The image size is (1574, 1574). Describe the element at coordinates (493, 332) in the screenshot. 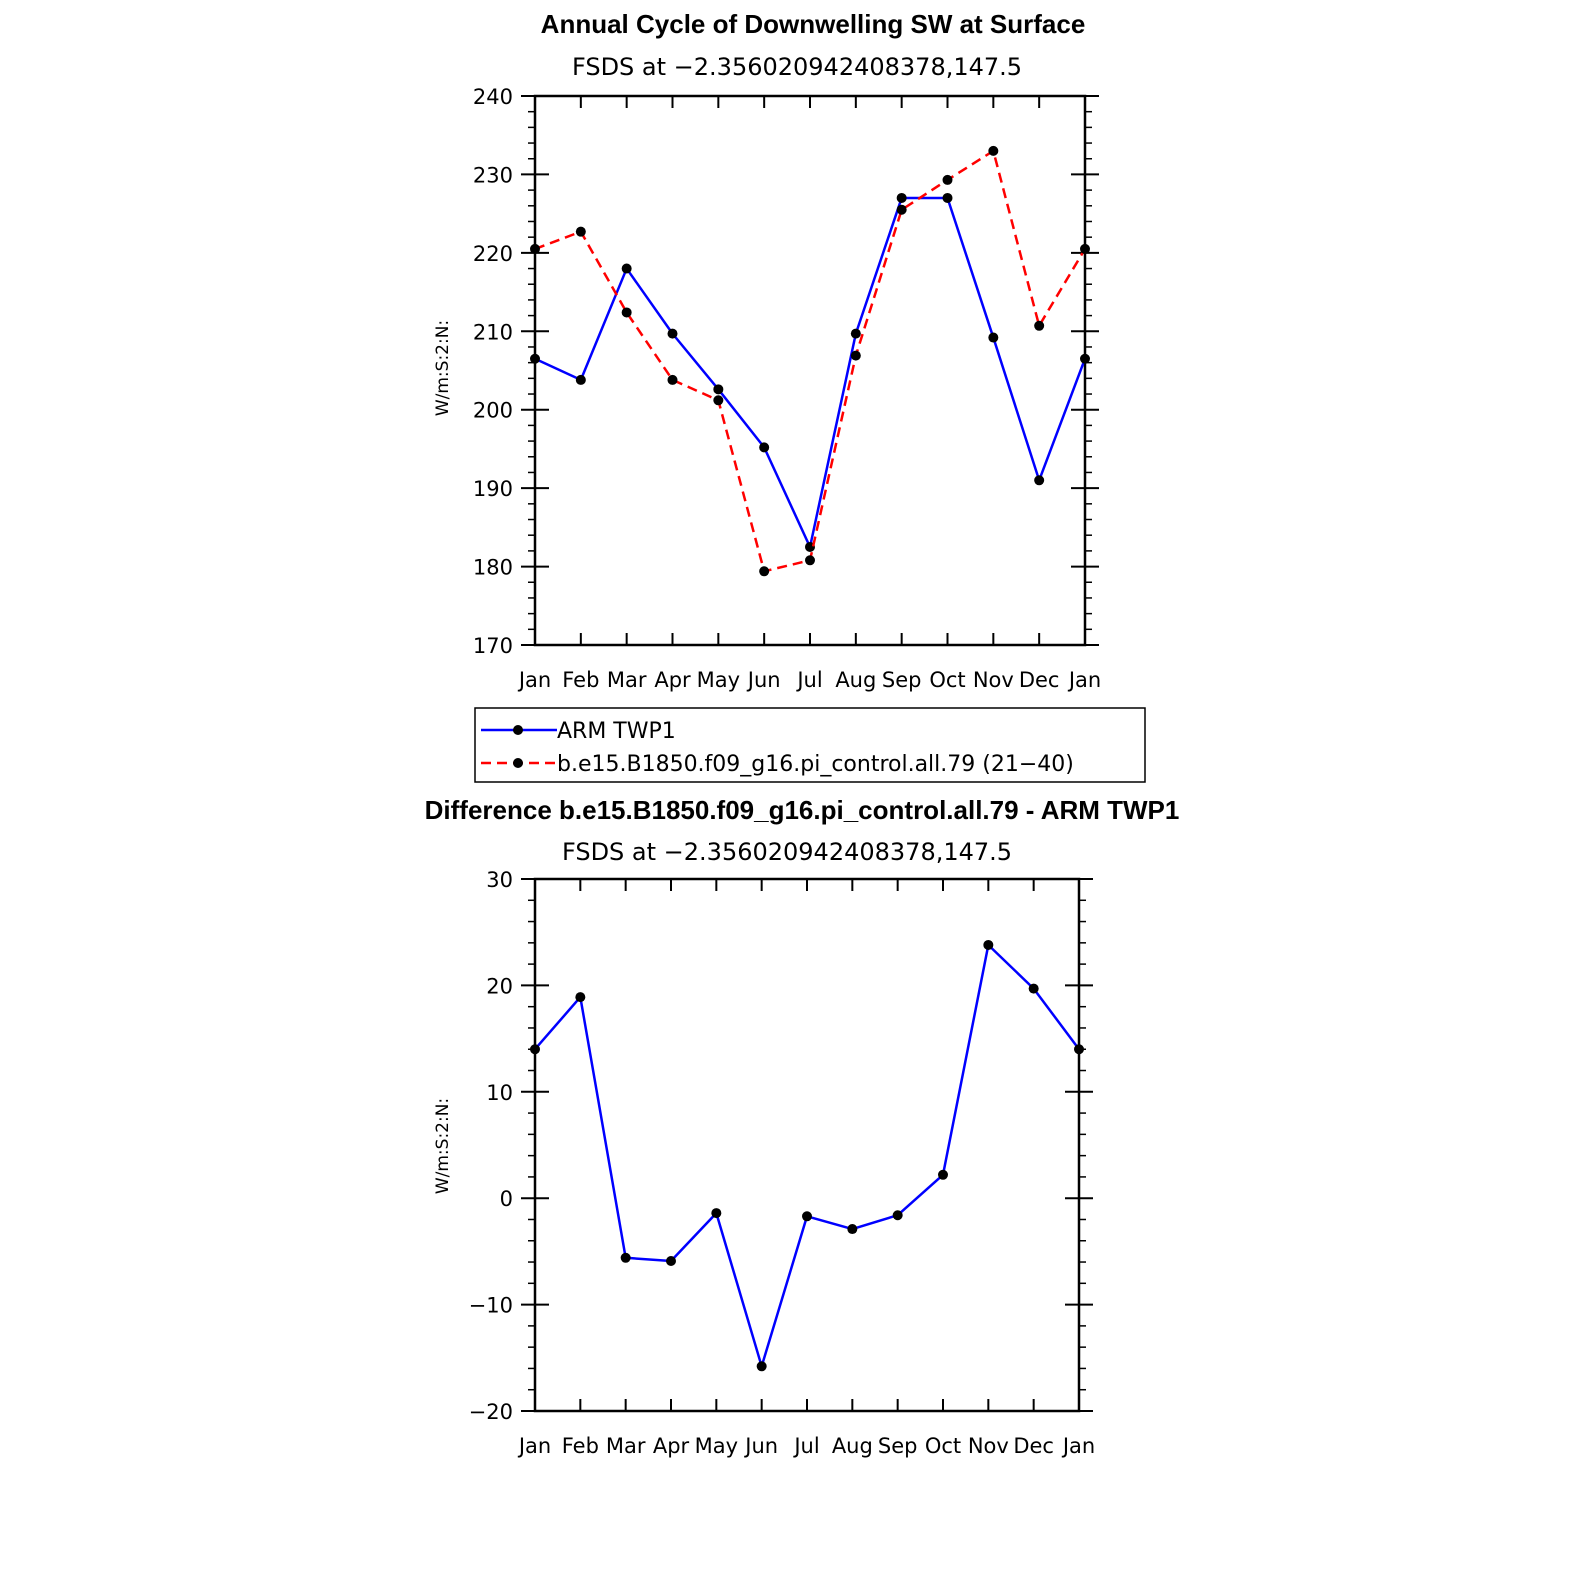

I see `y-tick-label: 210` at that location.